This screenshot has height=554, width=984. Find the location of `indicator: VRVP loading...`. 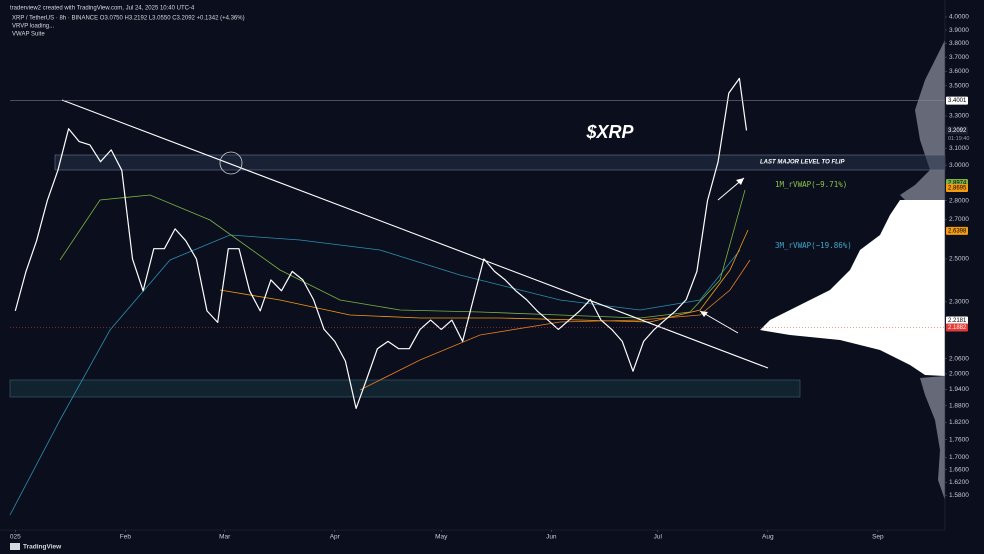

indicator: VRVP loading... is located at coordinates (33, 27).